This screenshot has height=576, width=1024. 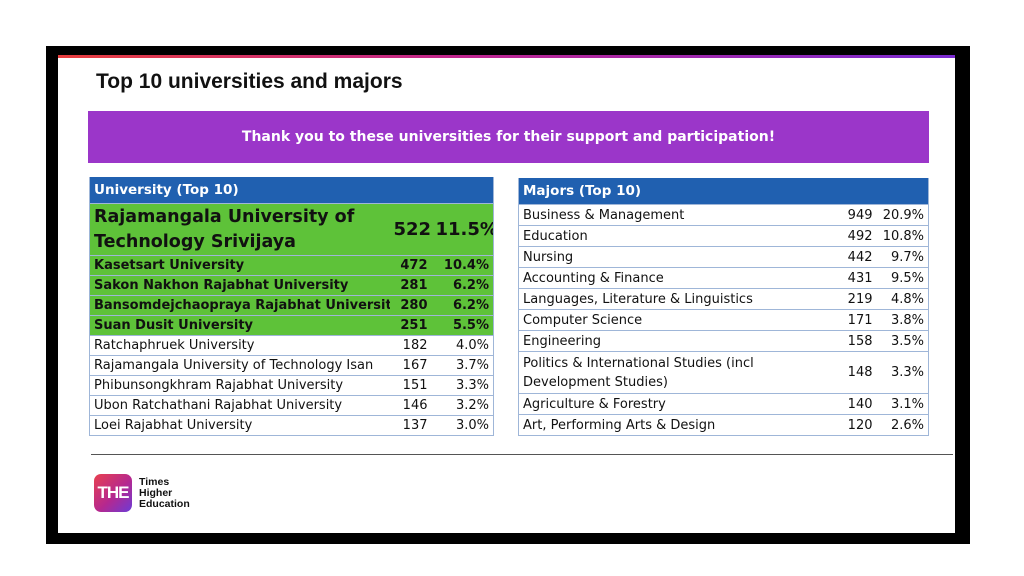 I want to click on major-pct: 20.9%, so click(x=902, y=215).